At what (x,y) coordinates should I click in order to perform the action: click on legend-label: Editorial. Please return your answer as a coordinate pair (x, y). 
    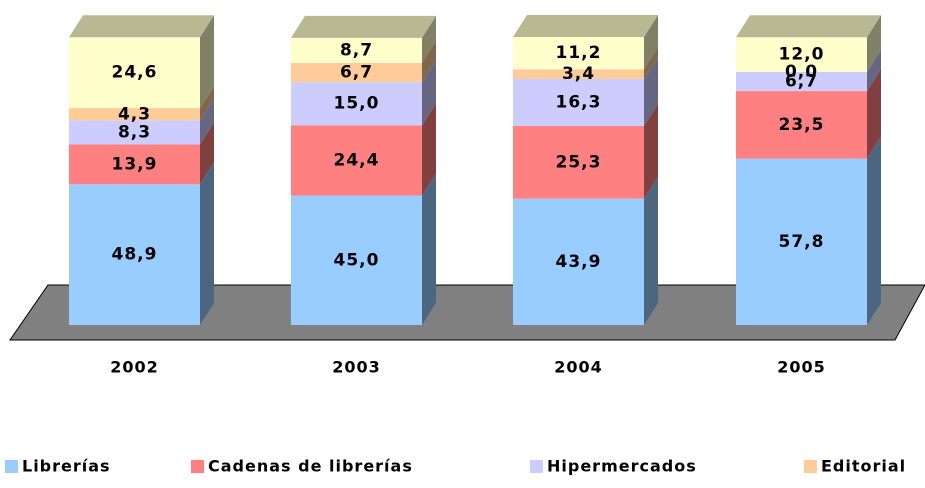
    Looking at the image, I should click on (863, 466).